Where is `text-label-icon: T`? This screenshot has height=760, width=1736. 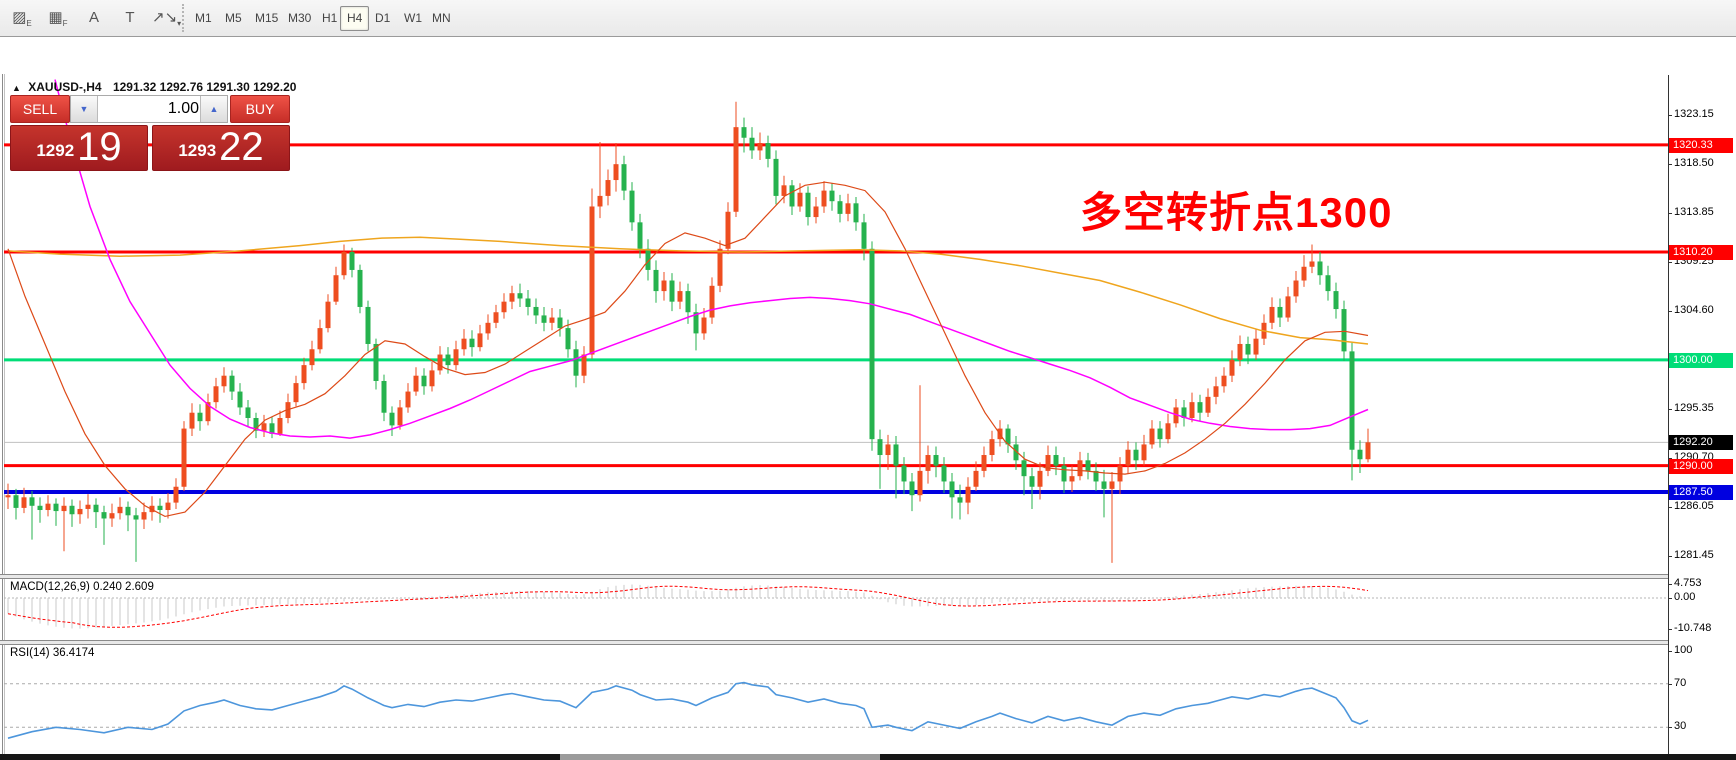
text-label-icon: T is located at coordinates (130, 17).